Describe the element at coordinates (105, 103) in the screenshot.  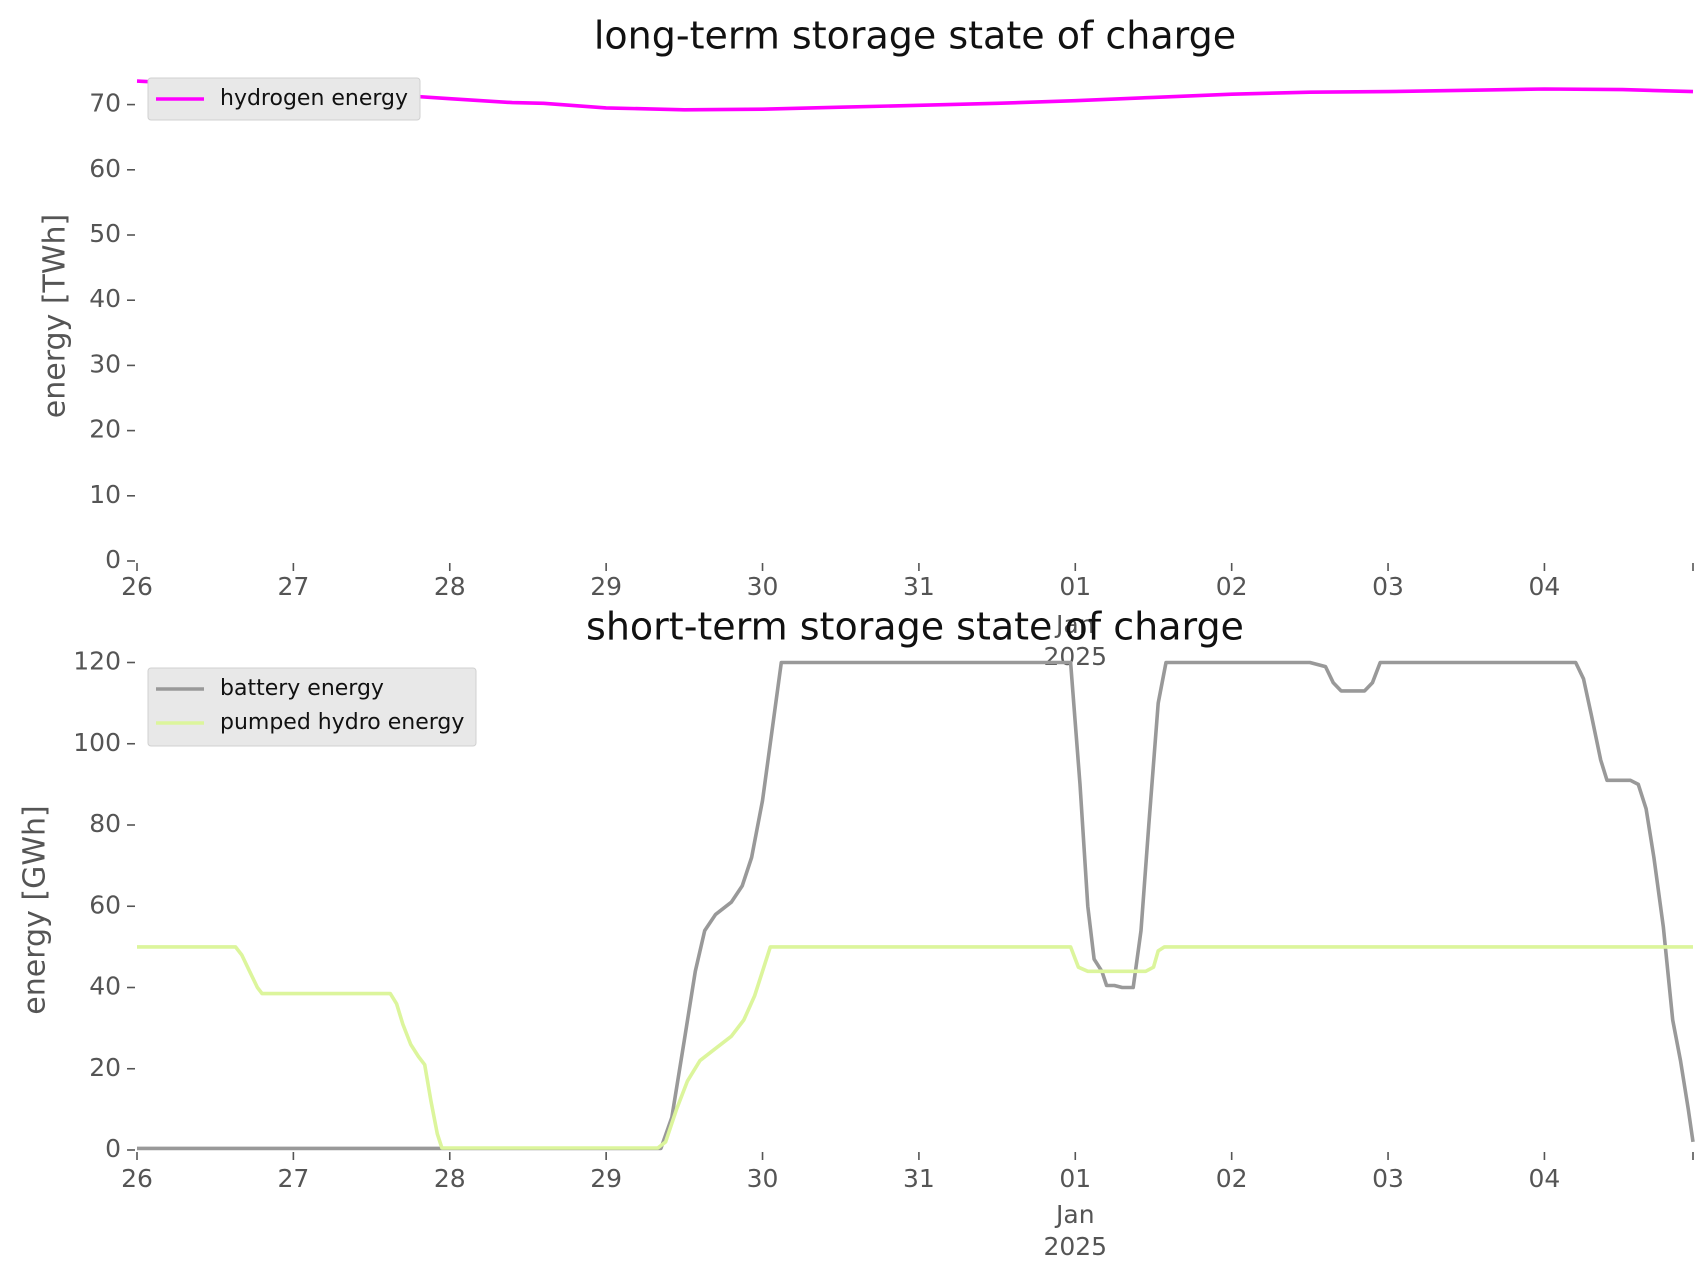
I see `y-tick-label: 70` at that location.